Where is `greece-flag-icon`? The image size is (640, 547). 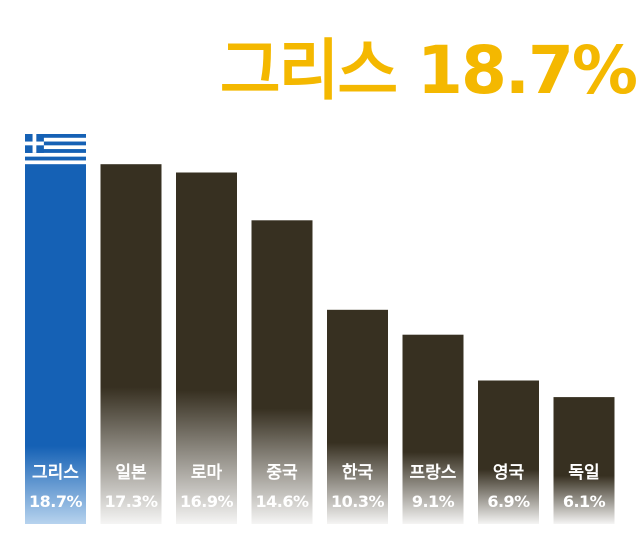 greece-flag-icon is located at coordinates (55, 151).